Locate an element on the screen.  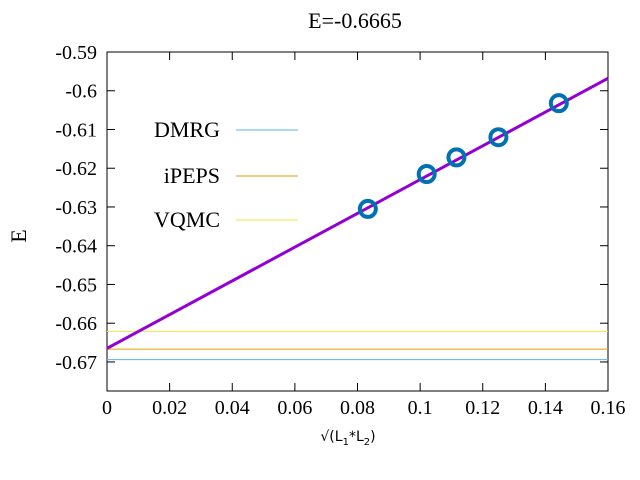
x-tick-label: 0.02 is located at coordinates (169, 408).